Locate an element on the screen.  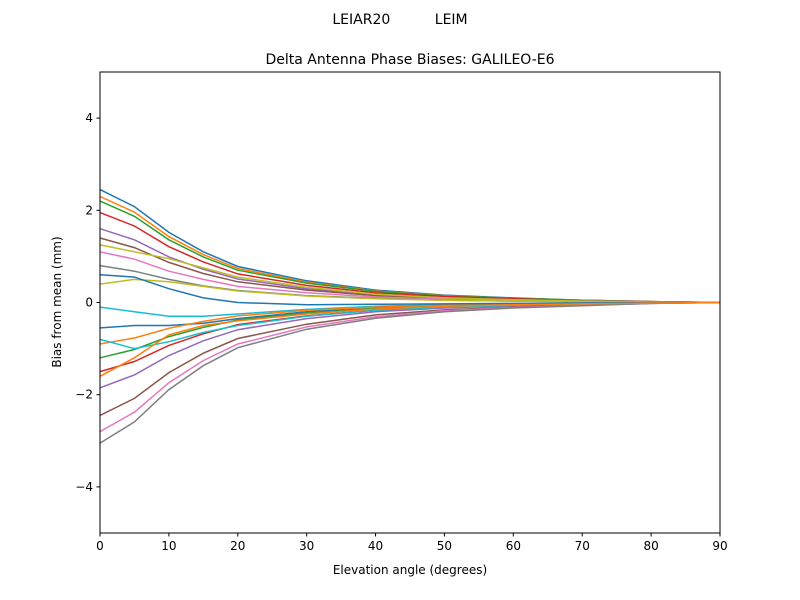
y-axis-label: Bias from mean (mm) is located at coordinates (57, 301).